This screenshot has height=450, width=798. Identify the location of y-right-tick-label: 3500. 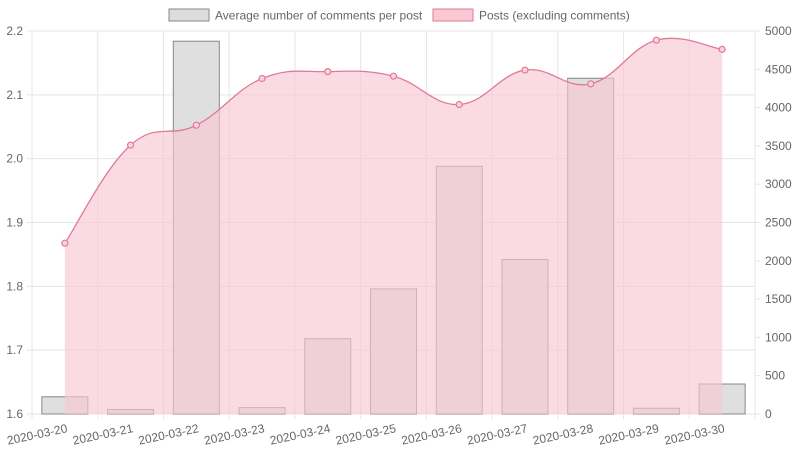
(778, 146).